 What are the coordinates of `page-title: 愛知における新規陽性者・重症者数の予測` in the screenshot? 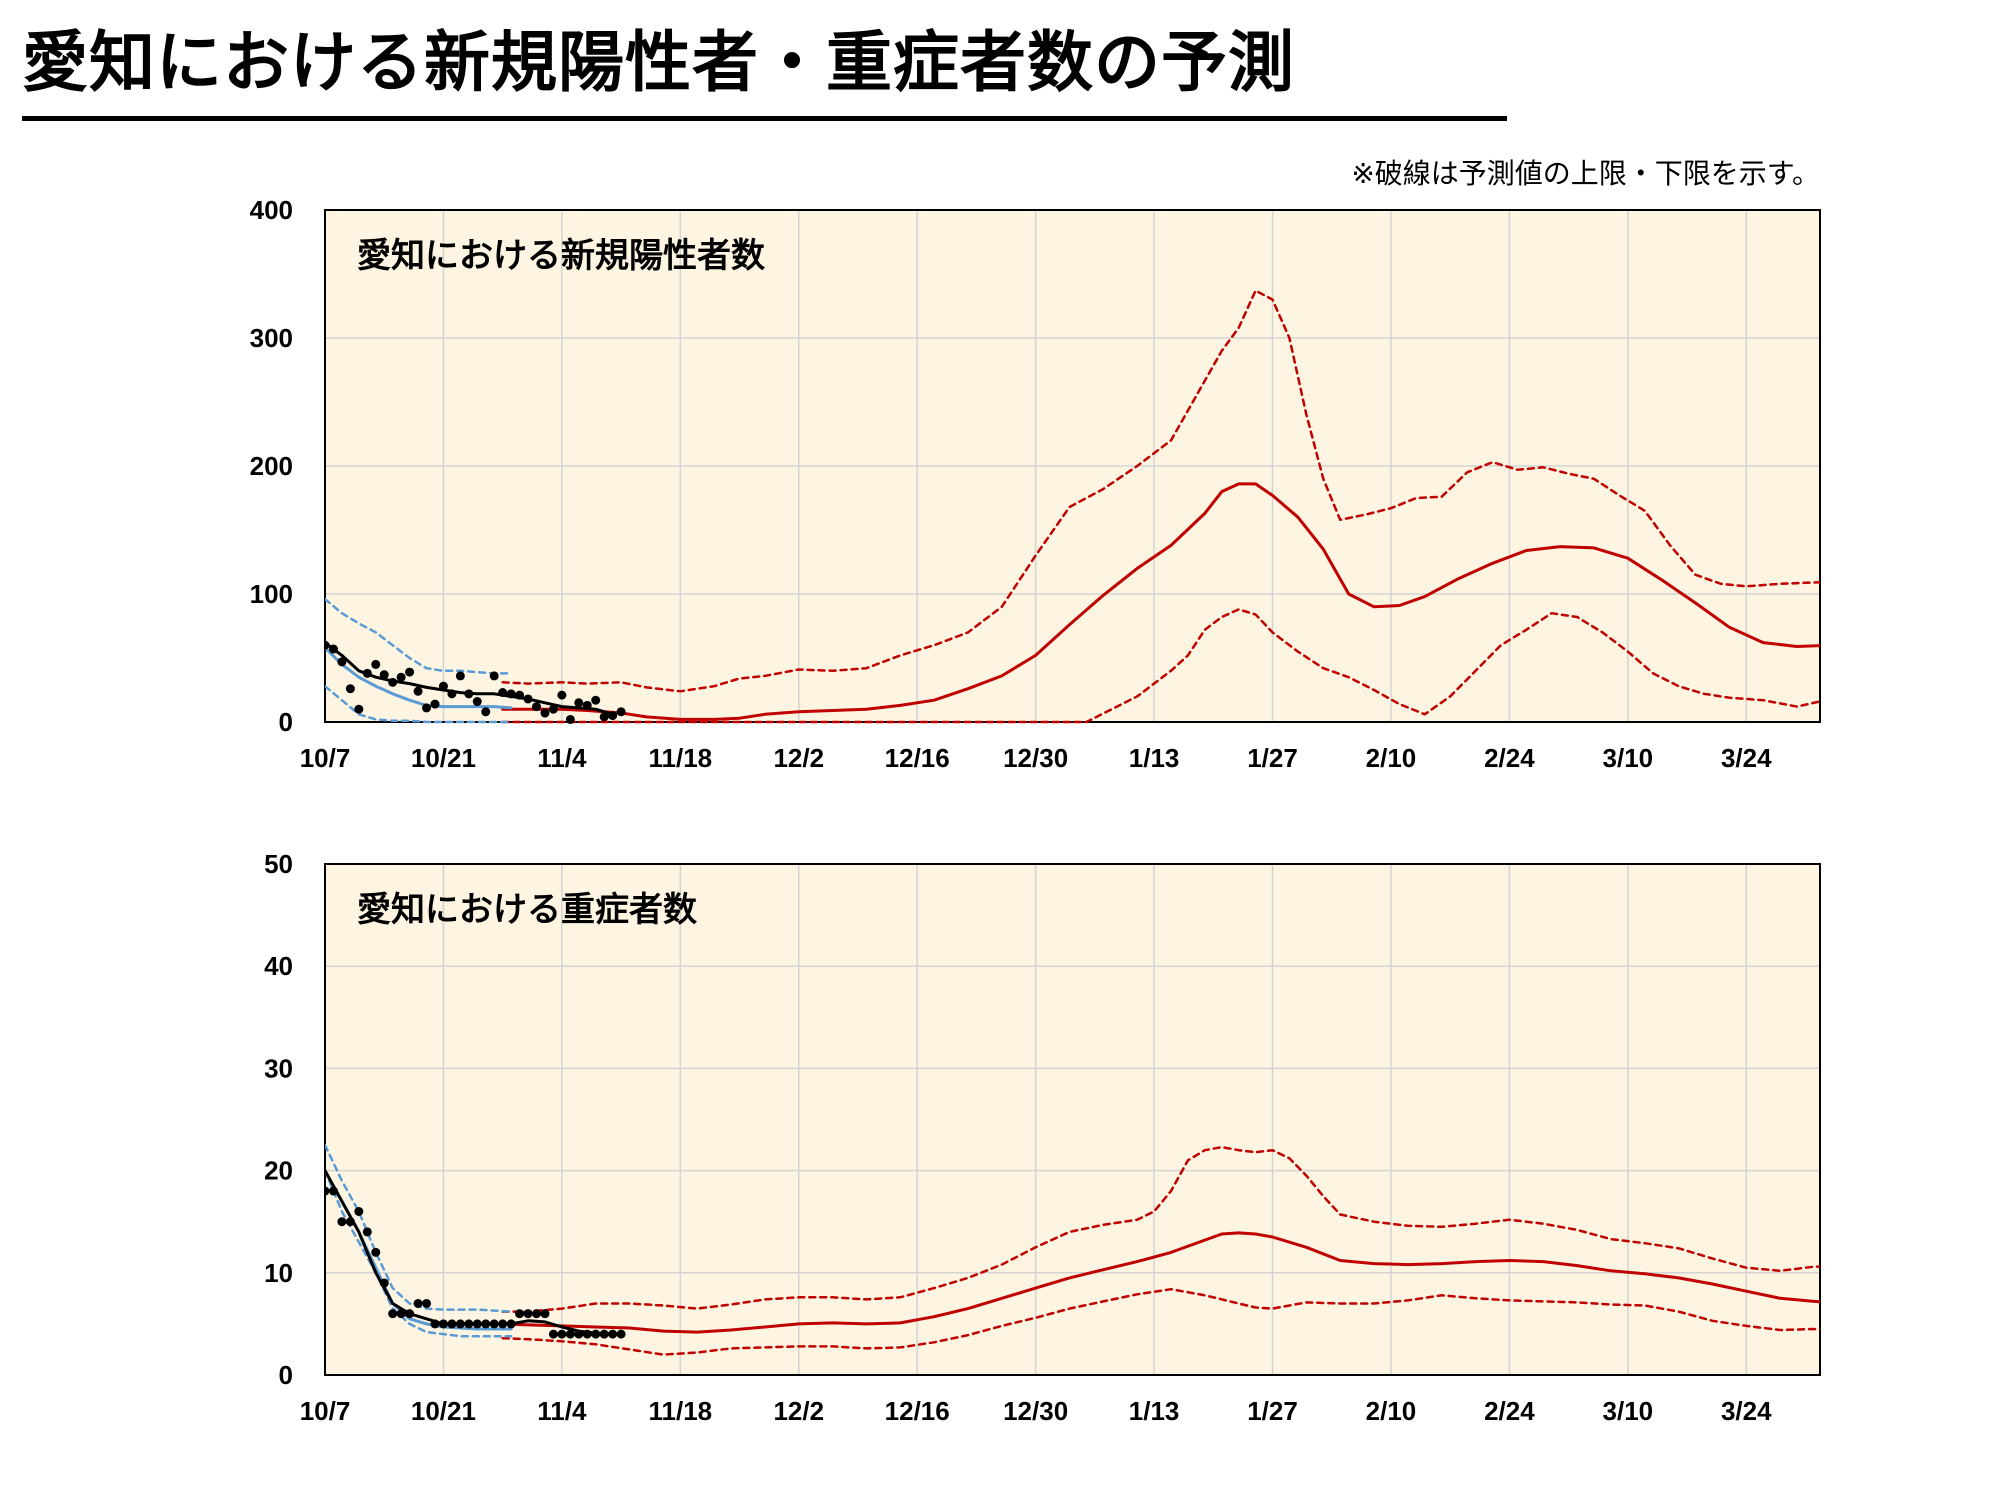 It's located at (658, 62).